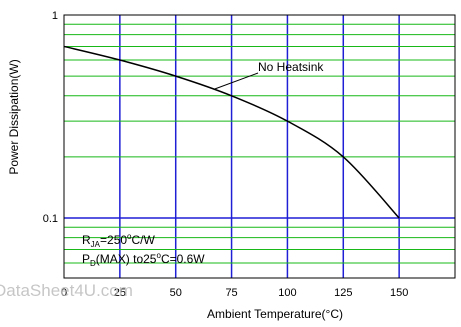 The width and height of the screenshot is (461, 327). I want to click on rja-note: RJA=250oC/W, so click(119, 240).